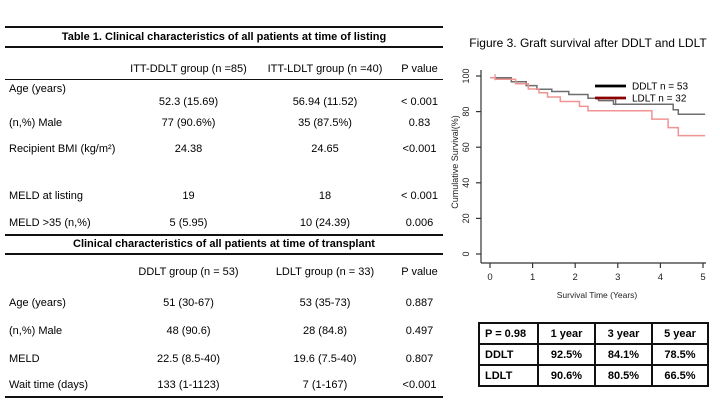 The image size is (720, 405). Describe the element at coordinates (188, 302) in the screenshot. I see `cell-ddlt: 51 (30-67)` at that location.